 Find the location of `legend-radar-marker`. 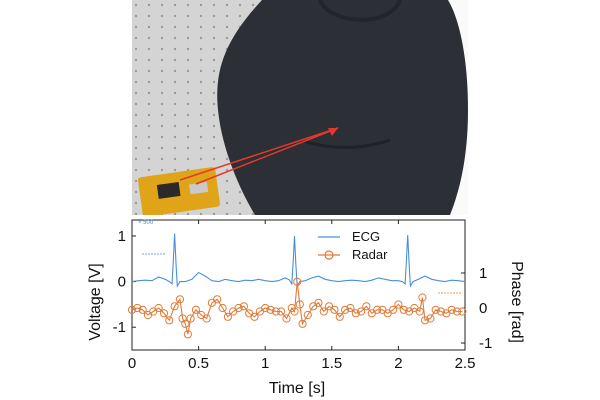

legend-radar-marker is located at coordinates (329, 255).